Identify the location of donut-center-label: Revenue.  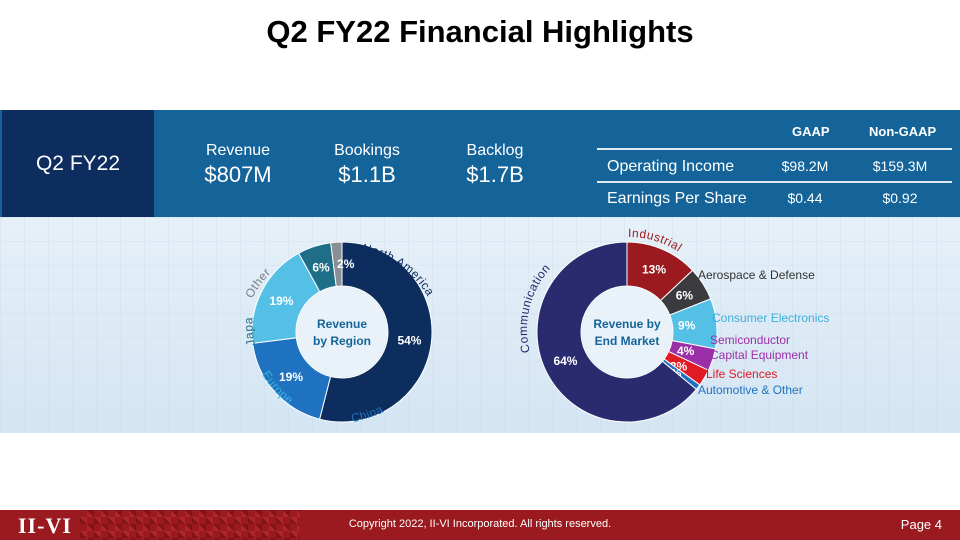
(342, 324).